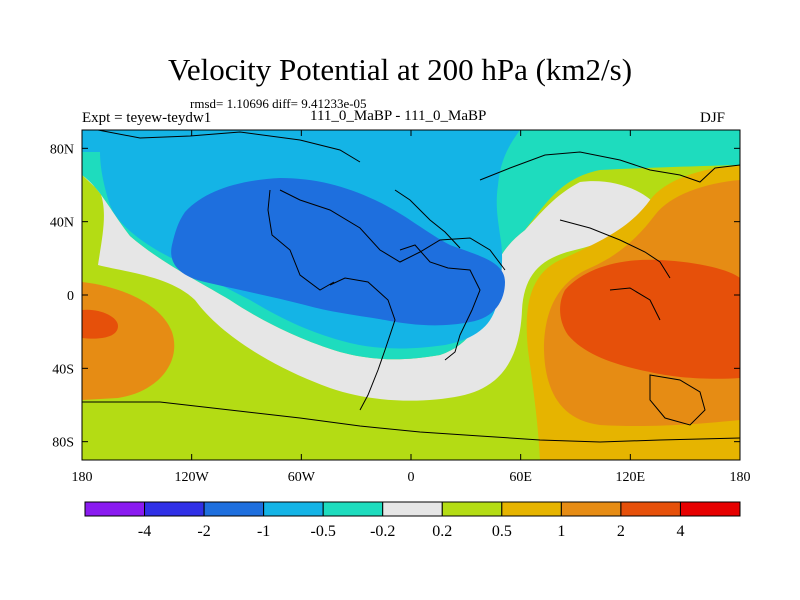 This screenshot has height=600, width=800. What do you see at coordinates (144, 531) in the screenshot?
I see `colorbar-label: -4` at bounding box center [144, 531].